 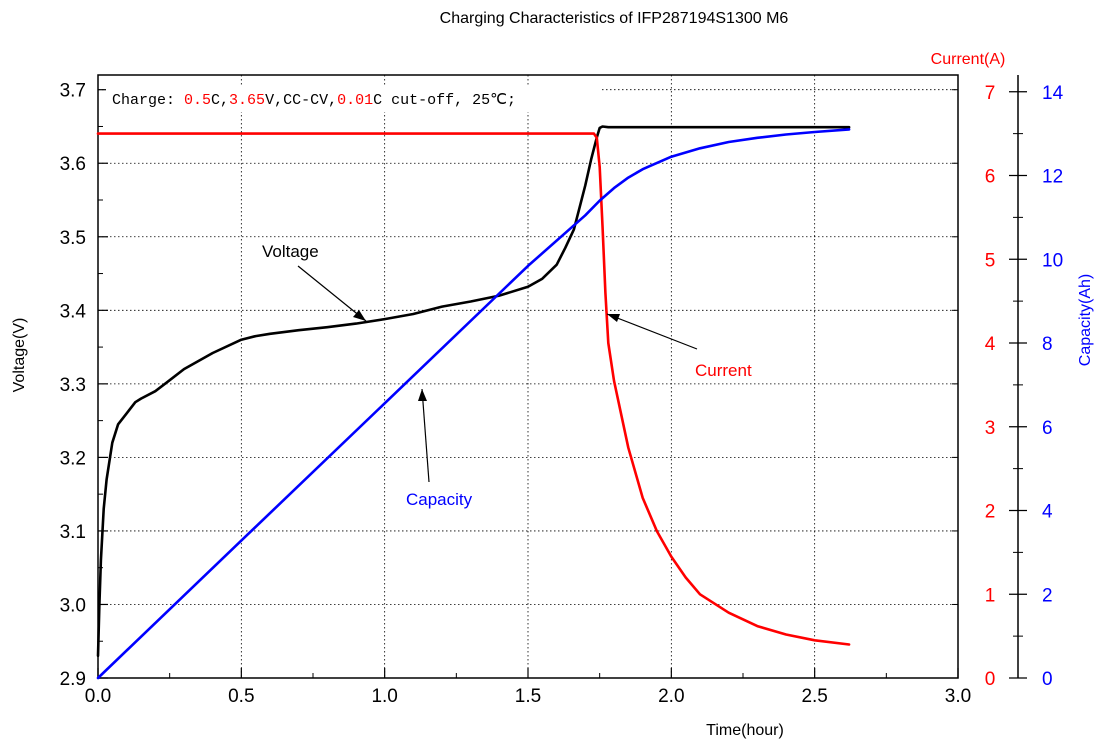 I want to click on capacity-tick-label: 4, so click(x=1047, y=512).